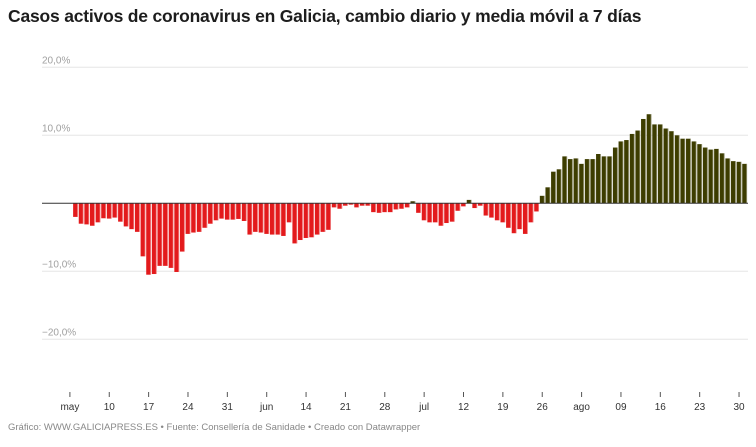  Describe the element at coordinates (307, 407) in the screenshot. I see `x-tick-label: 14` at that location.